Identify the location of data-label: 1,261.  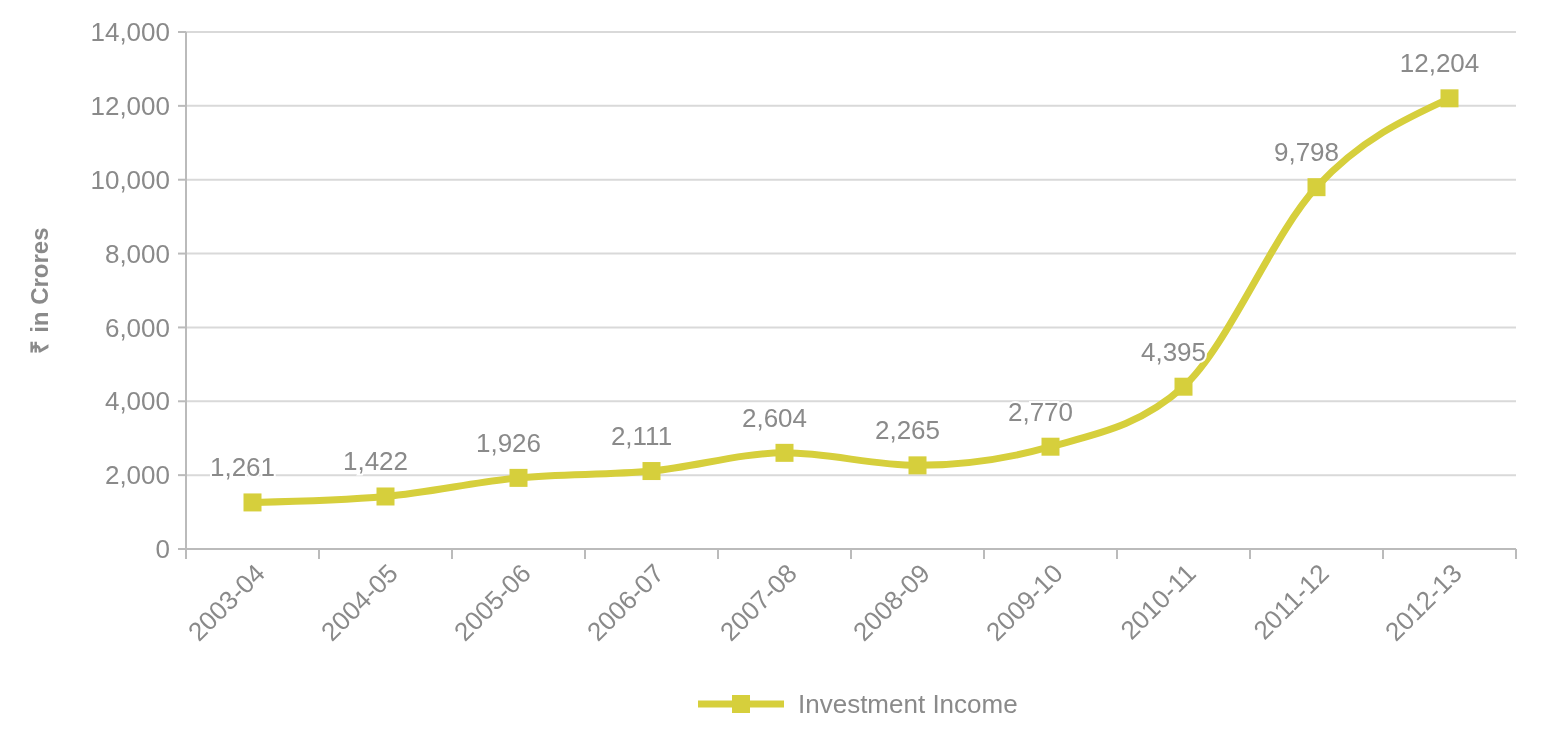
(242, 467).